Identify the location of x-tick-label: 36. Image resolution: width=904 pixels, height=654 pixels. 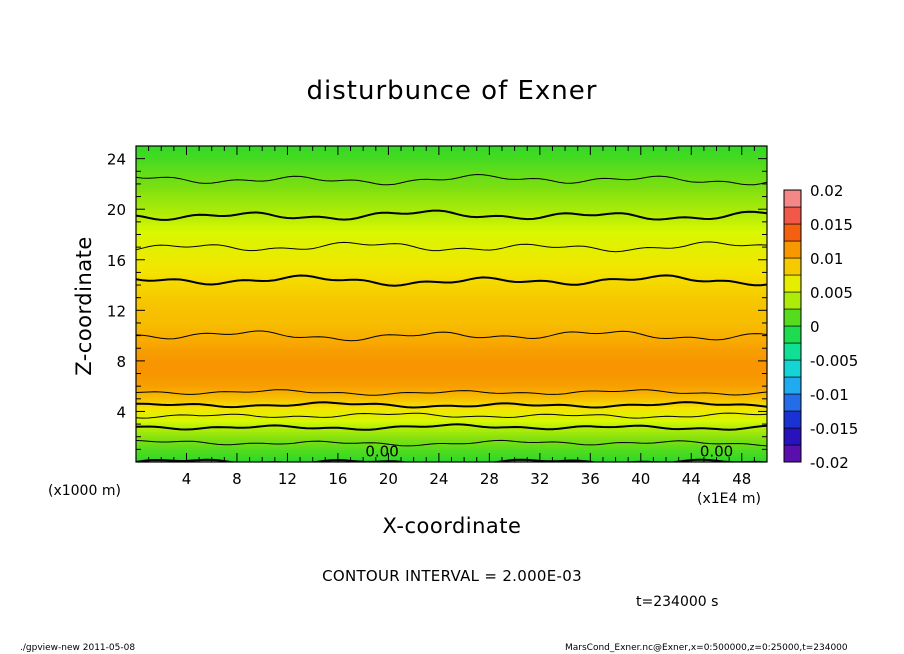
(590, 479).